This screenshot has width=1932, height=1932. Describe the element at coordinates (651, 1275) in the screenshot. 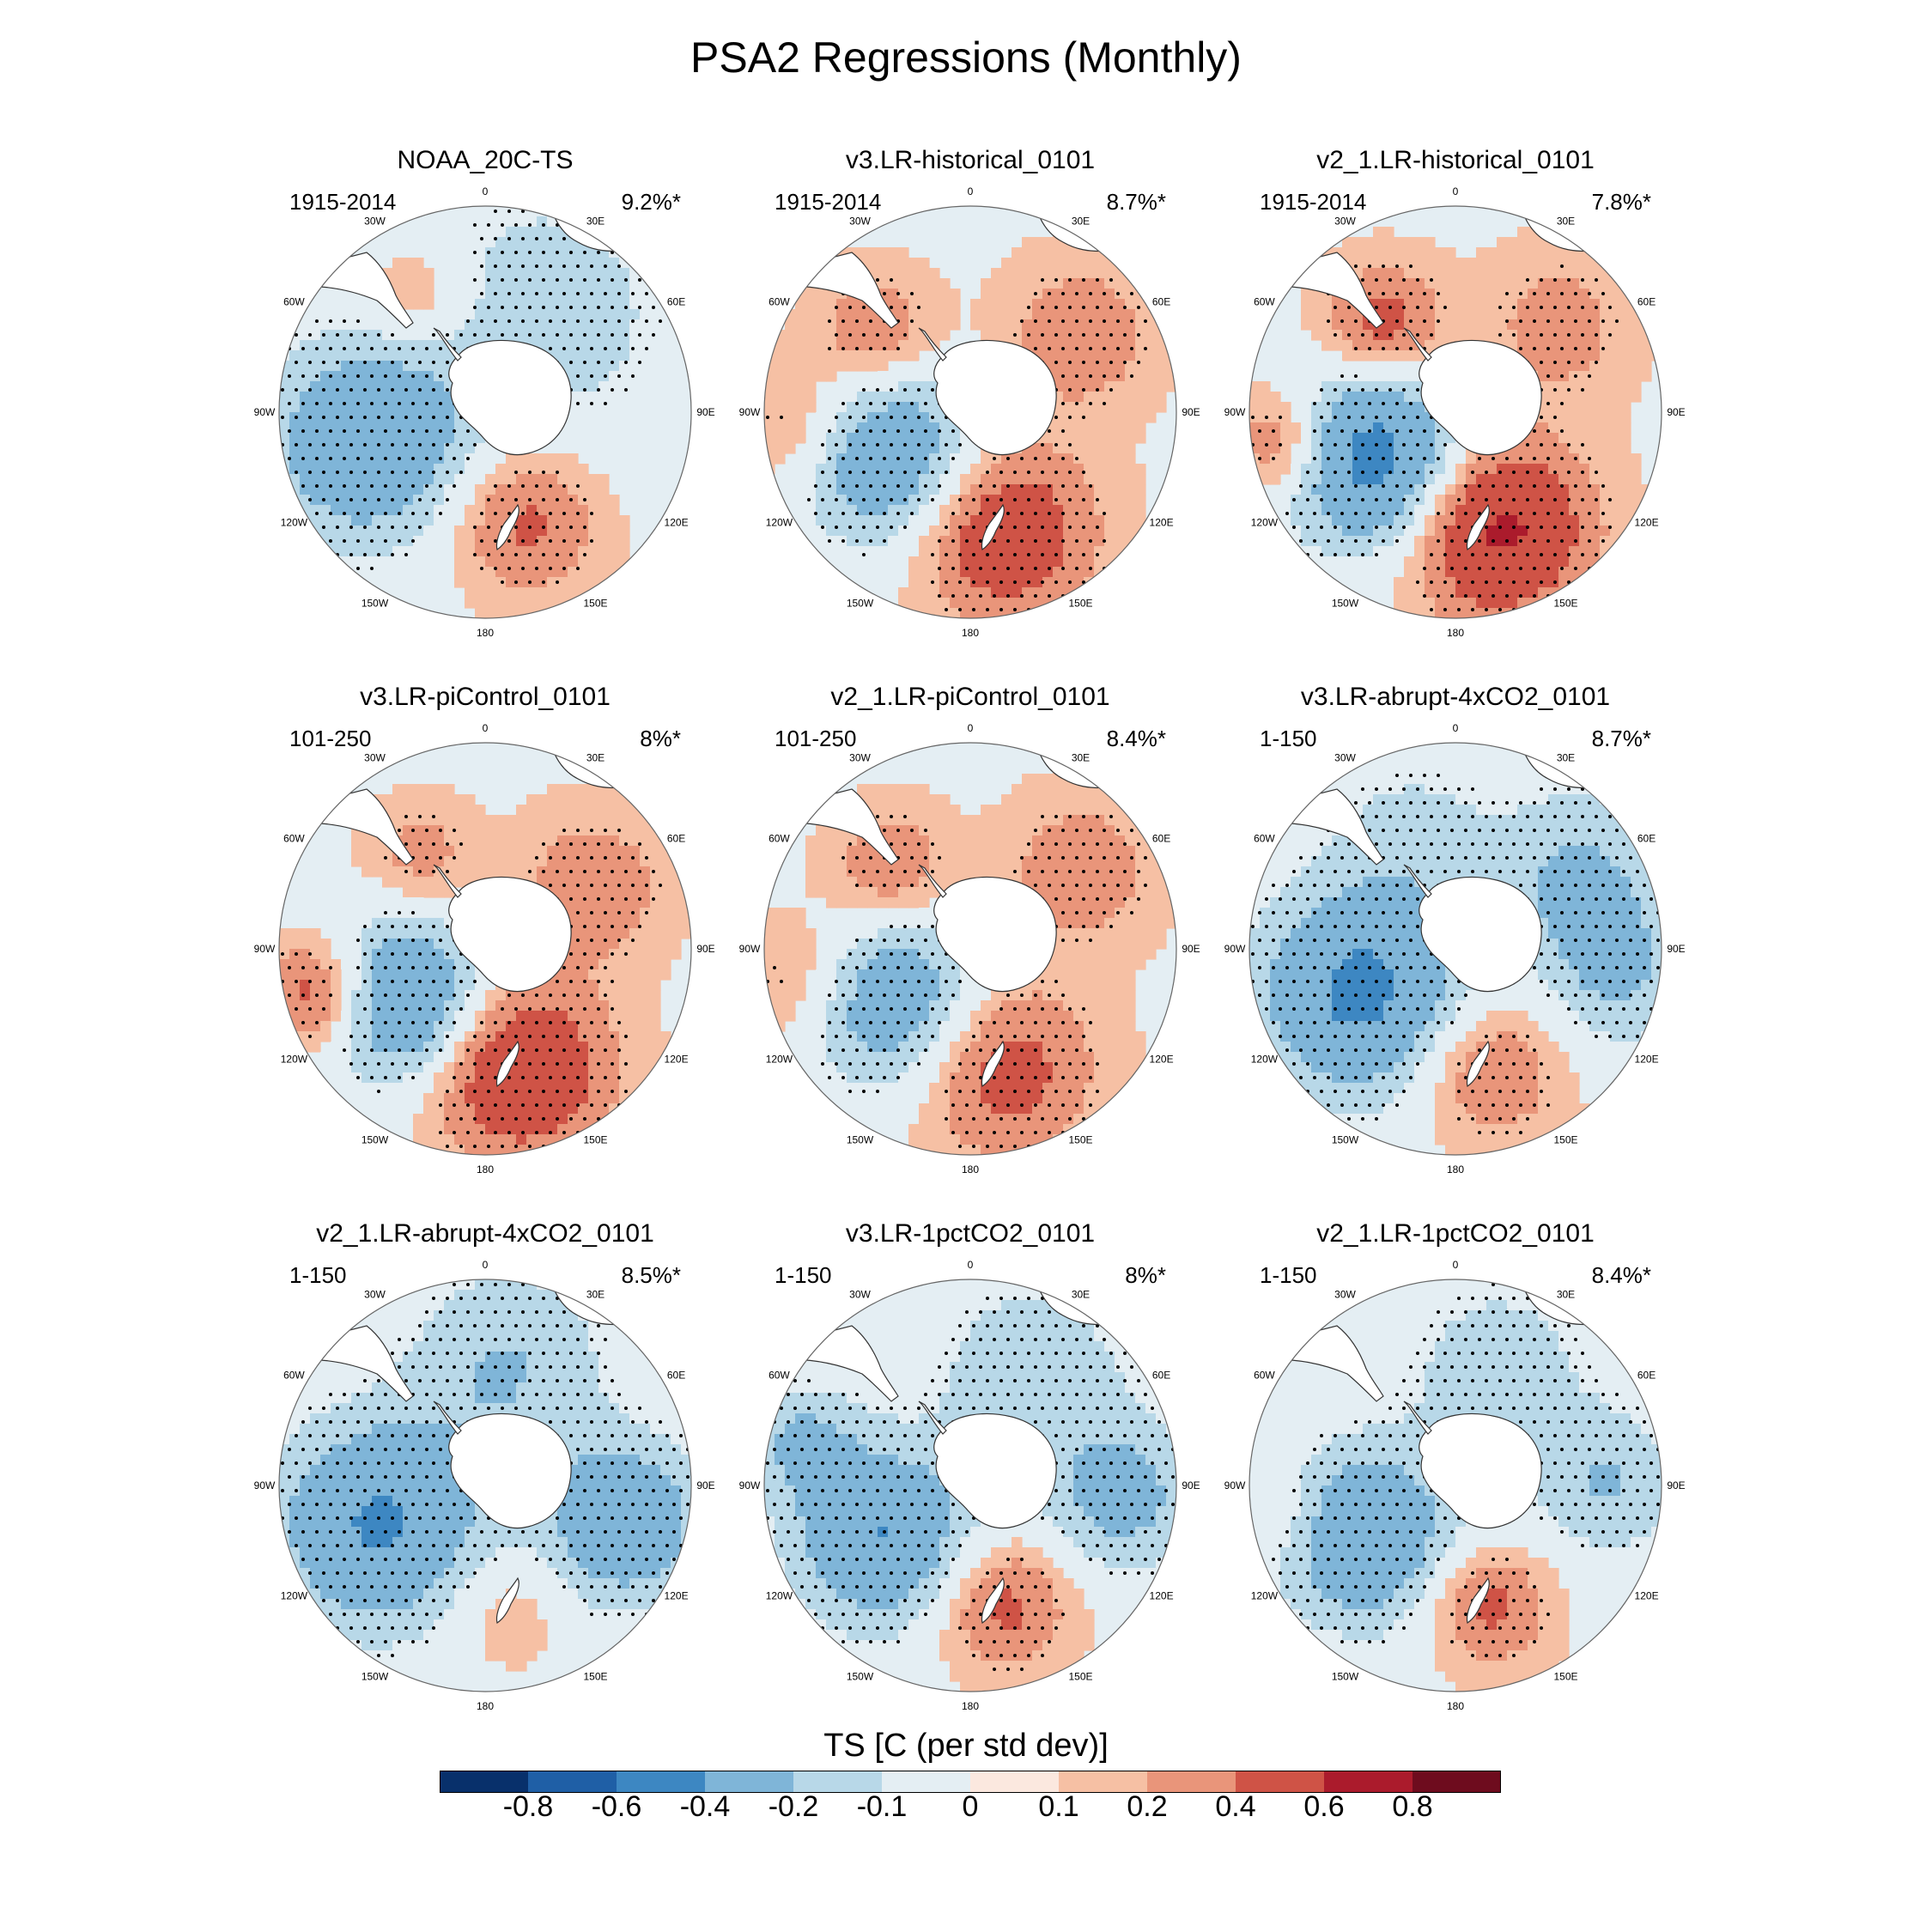

I see `panel-variance: 8.5%*` at that location.